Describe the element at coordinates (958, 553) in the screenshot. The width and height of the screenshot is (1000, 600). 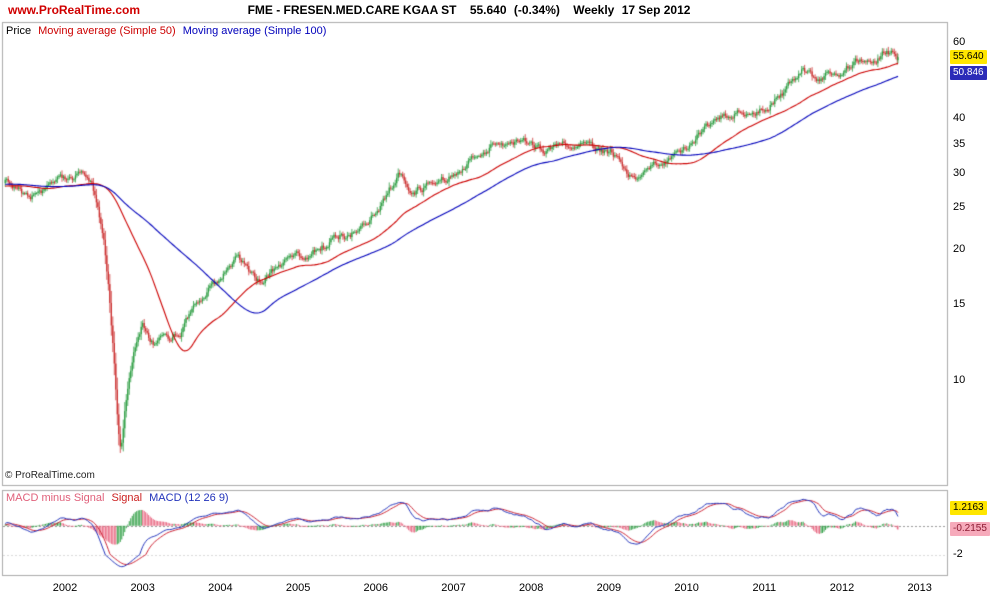
I see `macd-axis-tick: -2` at that location.